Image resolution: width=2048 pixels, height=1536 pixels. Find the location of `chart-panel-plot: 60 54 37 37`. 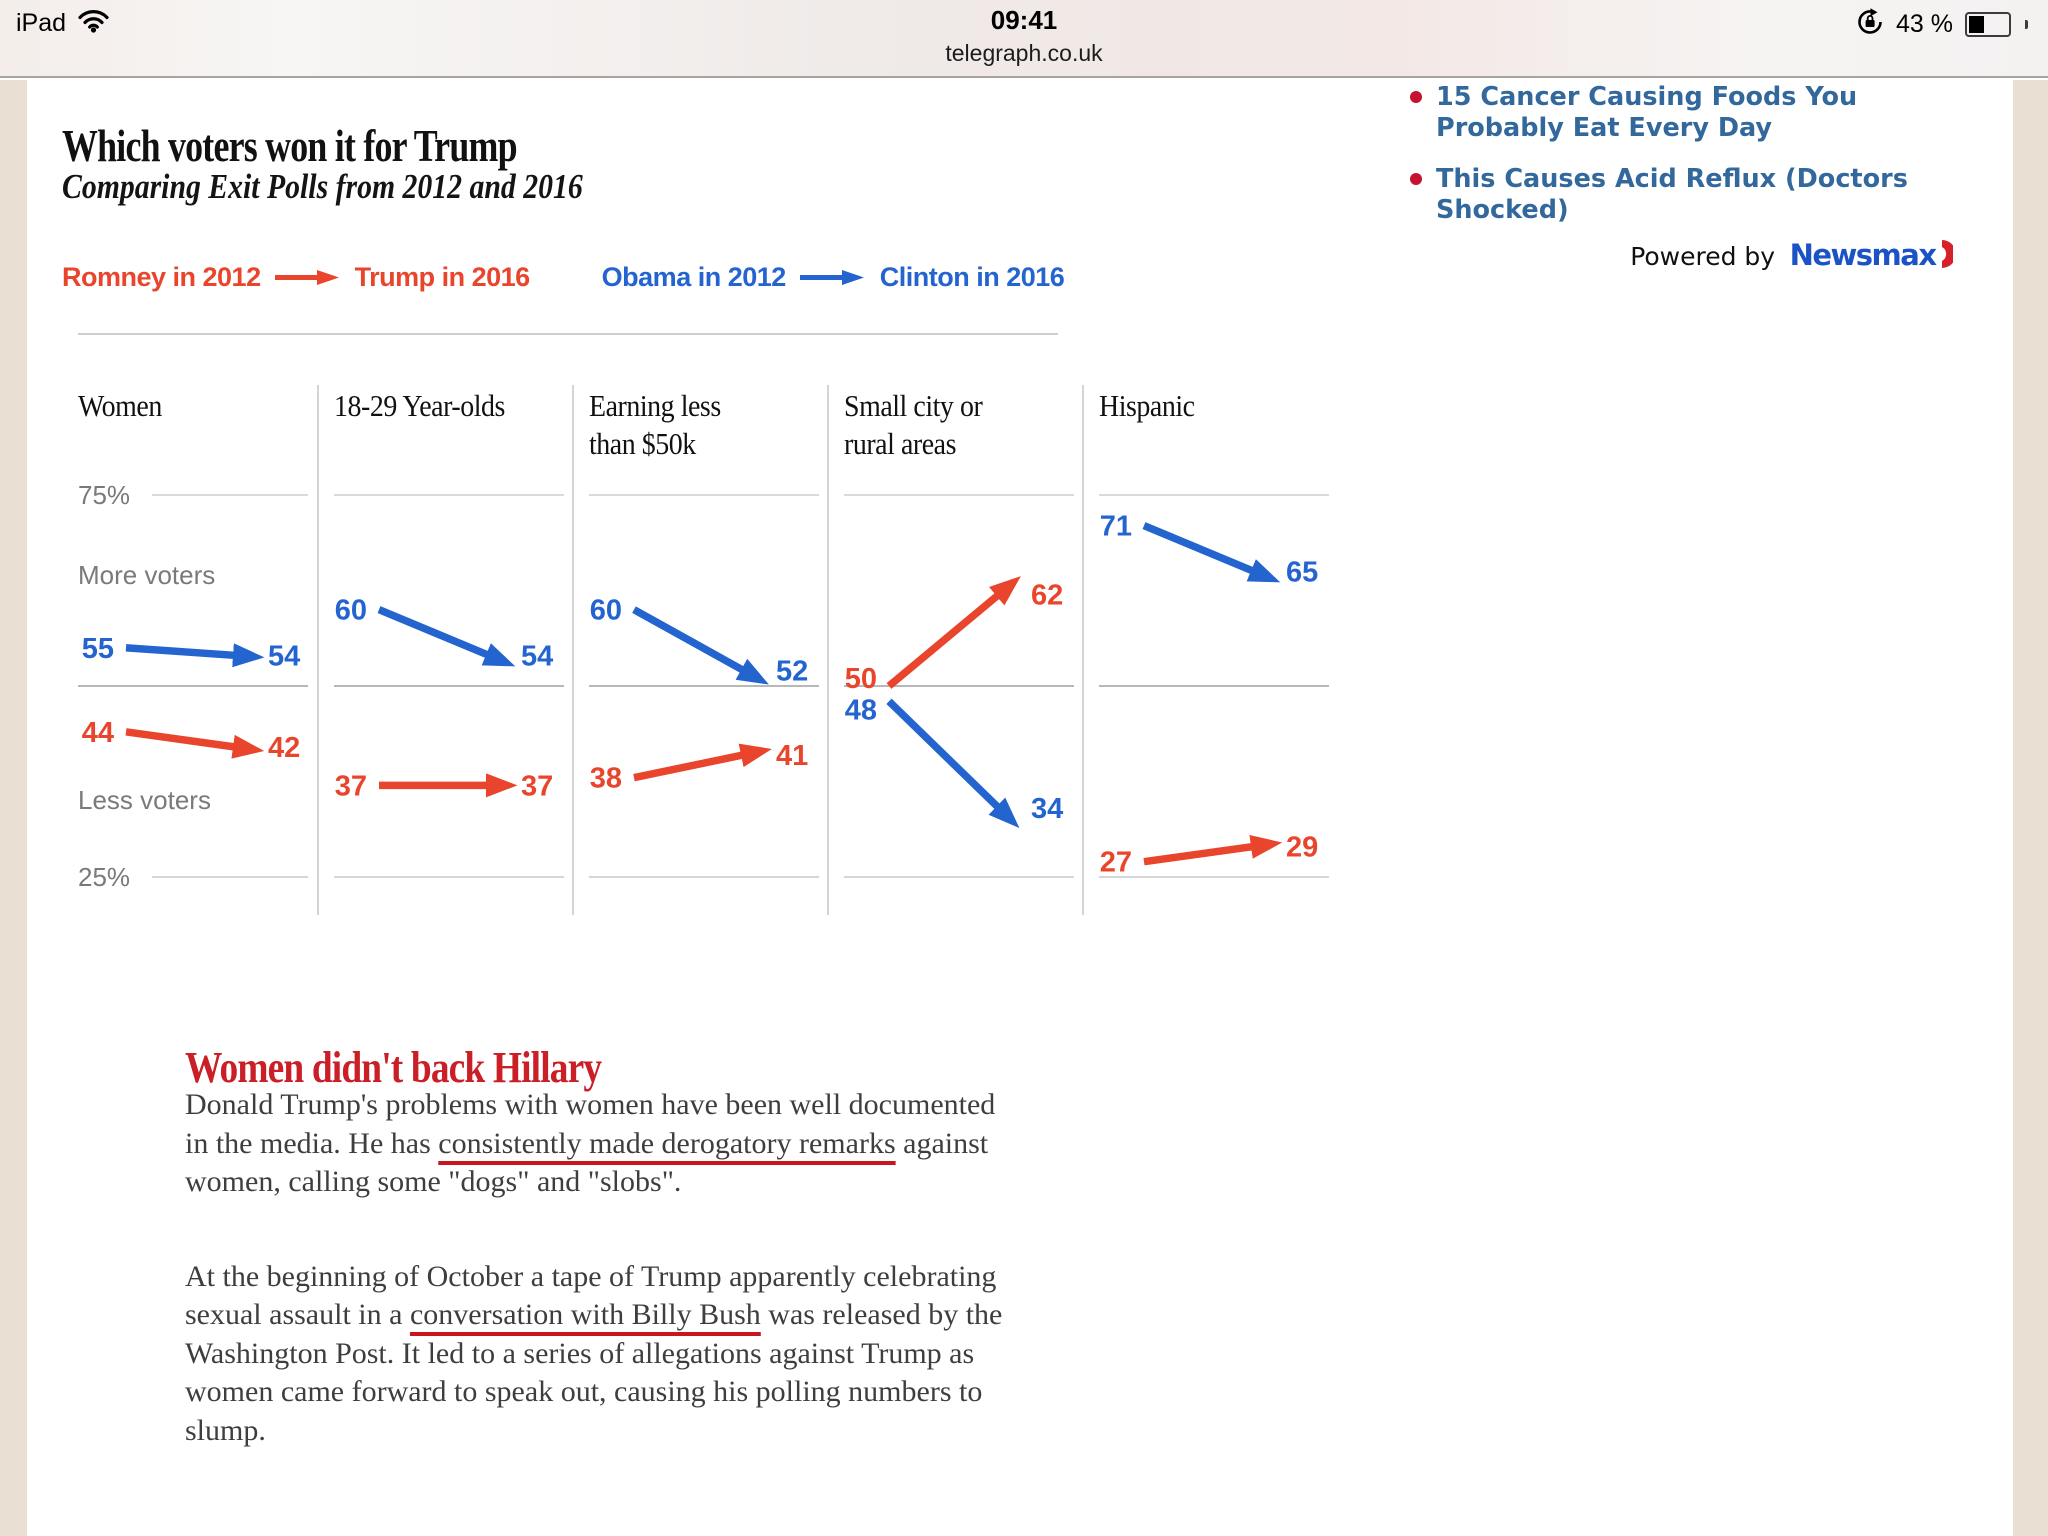

chart-panel-plot: 60 54 37 37 is located at coordinates (449, 686).